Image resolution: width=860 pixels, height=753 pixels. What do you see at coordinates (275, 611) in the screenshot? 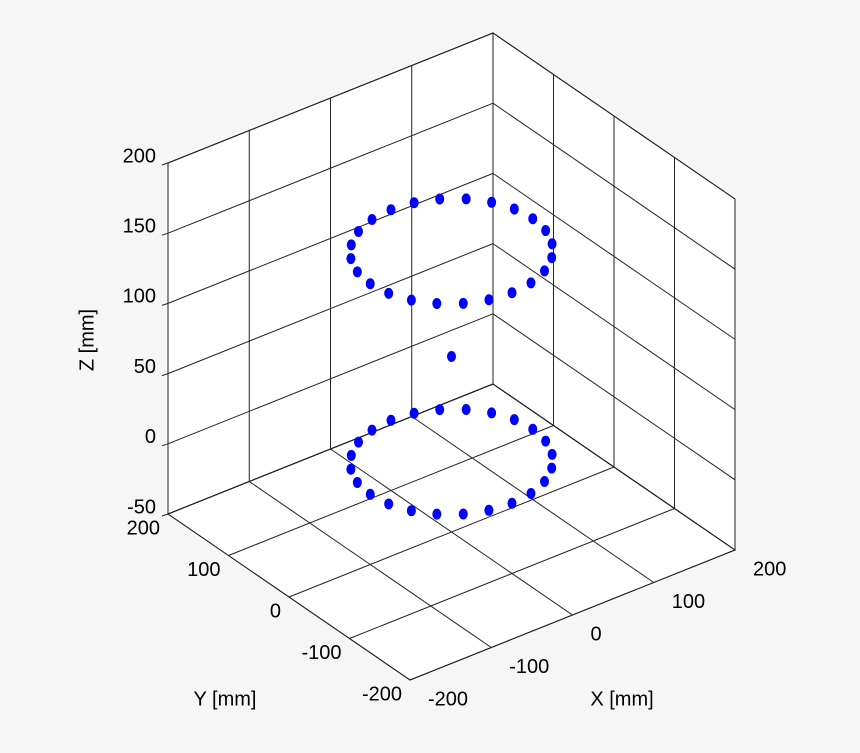
I see `y-tick-label: 0` at bounding box center [275, 611].